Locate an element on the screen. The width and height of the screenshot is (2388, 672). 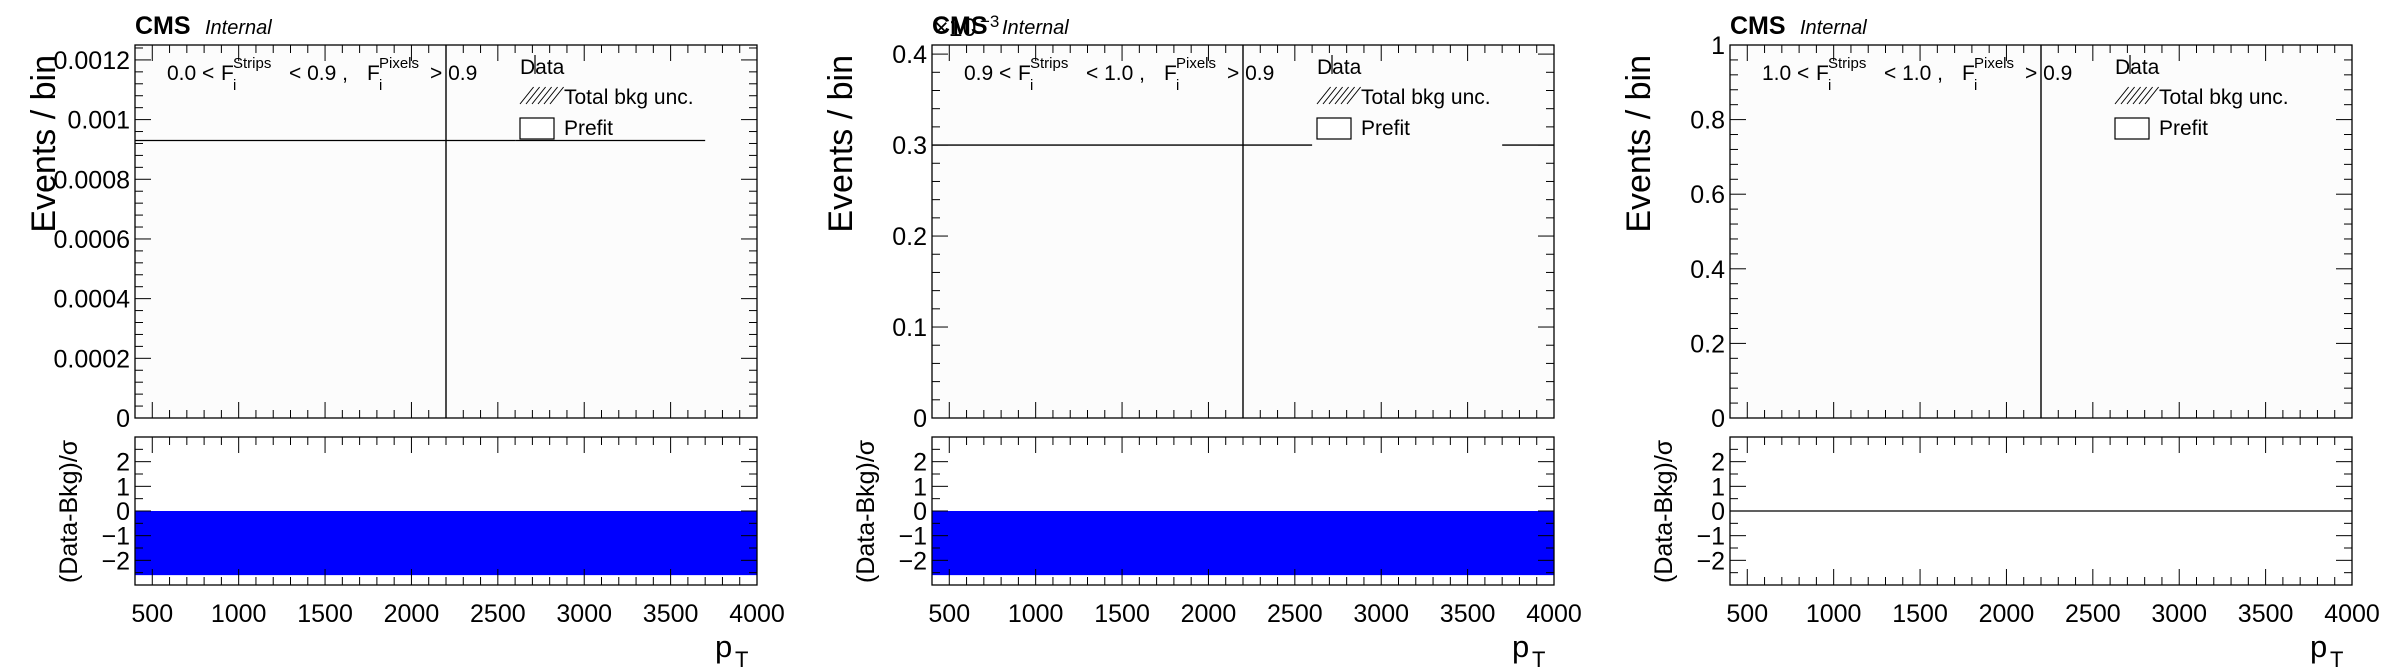
y-exponent-label: ×10 is located at coordinates (955, 28).